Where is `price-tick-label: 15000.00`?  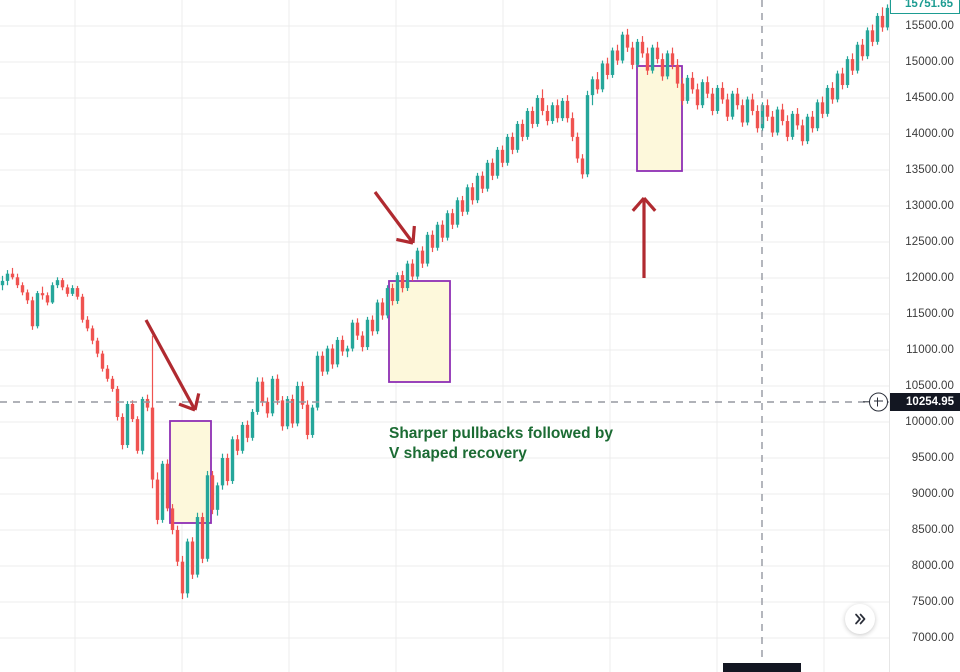 price-tick-label: 15000.00 is located at coordinates (929, 62).